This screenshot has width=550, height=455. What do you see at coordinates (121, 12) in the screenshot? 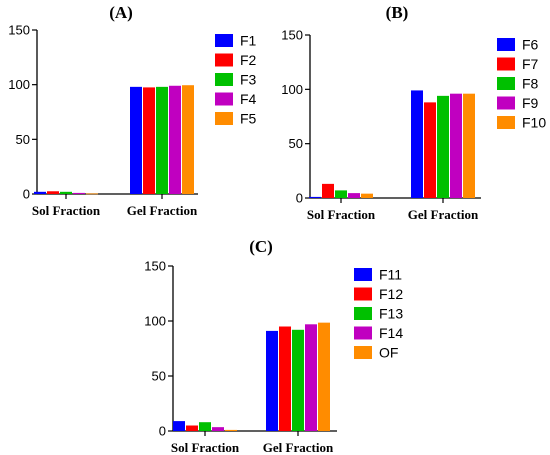
I see `chart-title: (A)` at bounding box center [121, 12].